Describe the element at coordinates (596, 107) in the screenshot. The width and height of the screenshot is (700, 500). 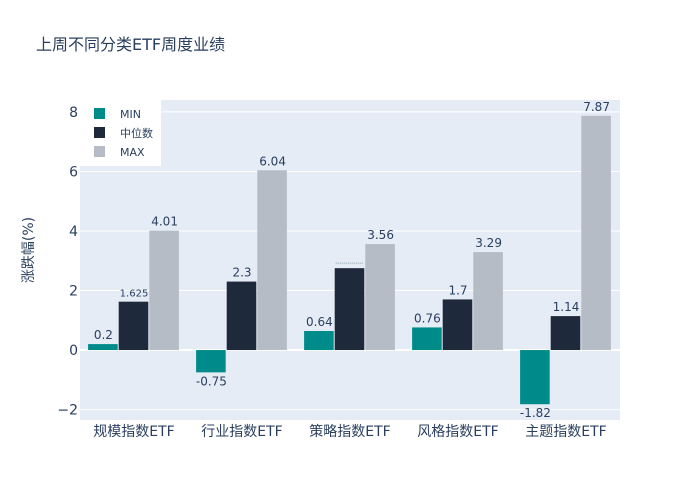
I see `data-label: 7.87` at that location.